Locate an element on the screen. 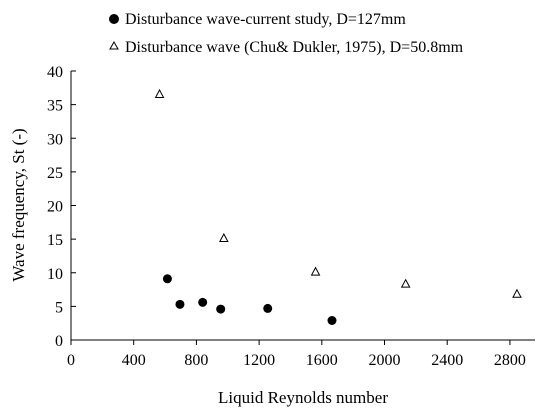  x-tick-label: 800 is located at coordinates (196, 360).